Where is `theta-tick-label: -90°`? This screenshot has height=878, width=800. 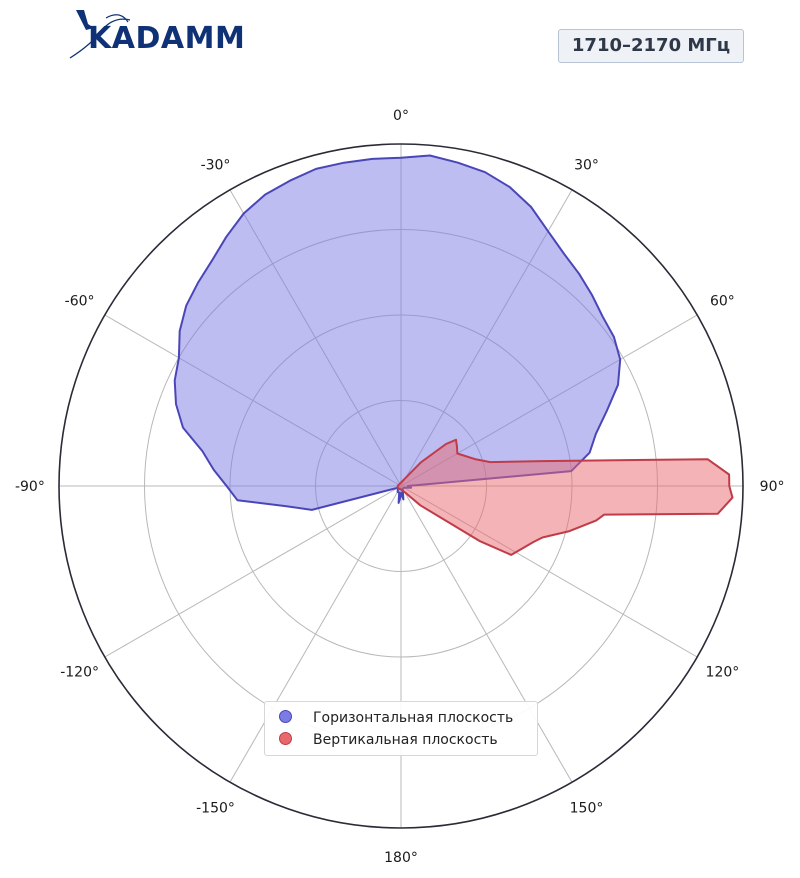 theta-tick-label: -90° is located at coordinates (30, 487).